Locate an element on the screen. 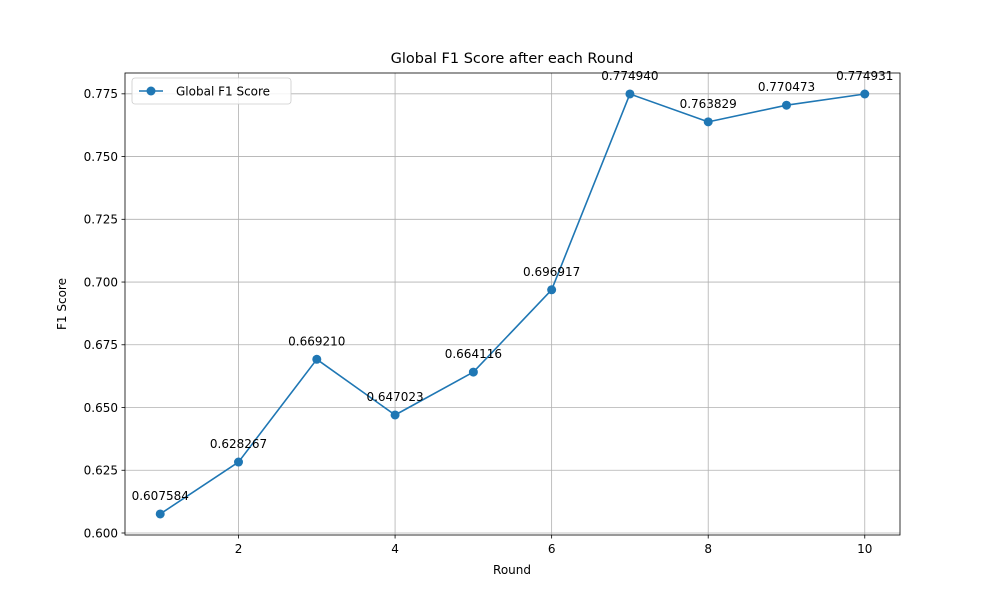 The image size is (1000, 600). data-label: 0.607584 is located at coordinates (160, 496).